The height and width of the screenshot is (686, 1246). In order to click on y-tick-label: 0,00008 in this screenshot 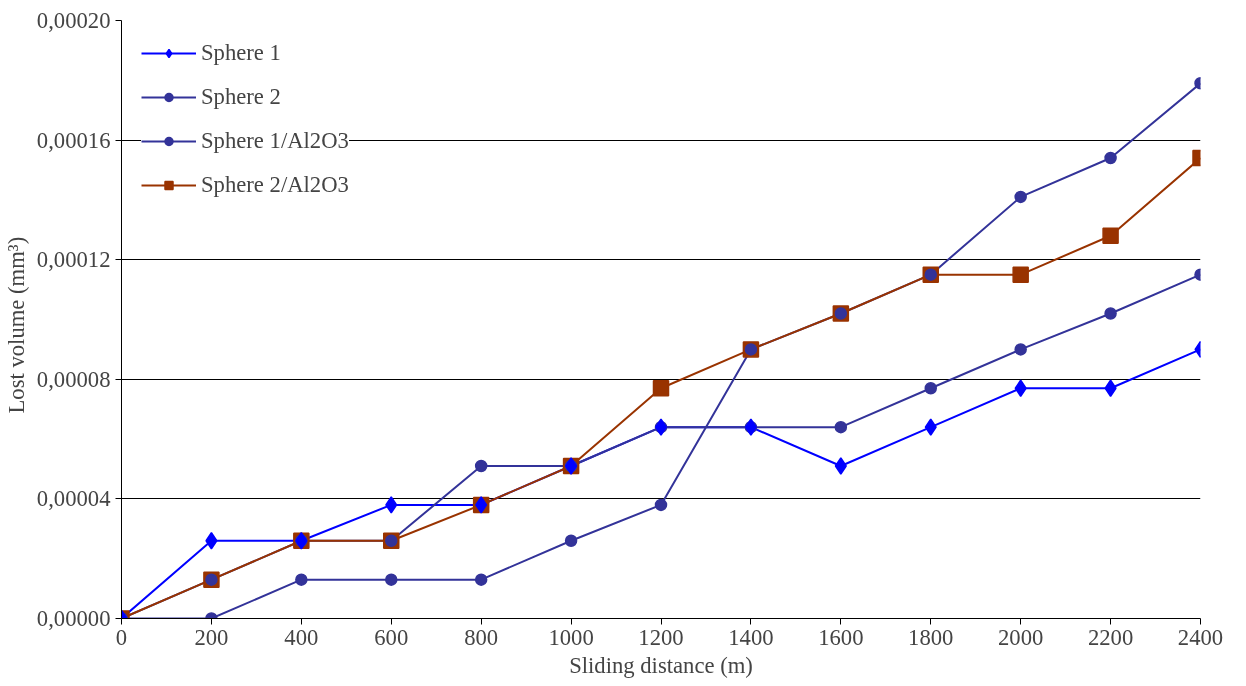, I will do `click(73, 379)`.